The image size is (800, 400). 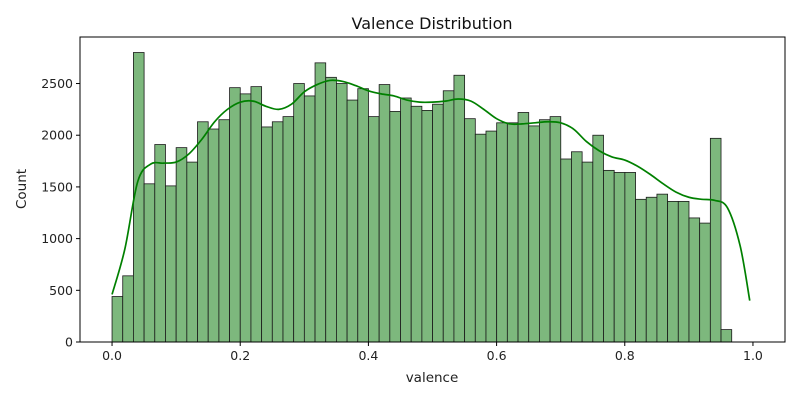 I want to click on x-tick-label: 0.8, so click(x=625, y=355).